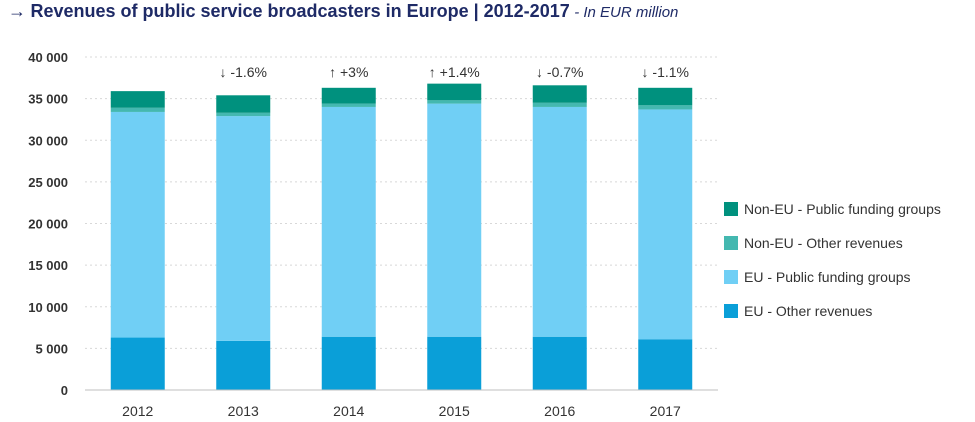 The width and height of the screenshot is (975, 422). Describe the element at coordinates (48, 307) in the screenshot. I see `y-tick-label: 10 000` at that location.